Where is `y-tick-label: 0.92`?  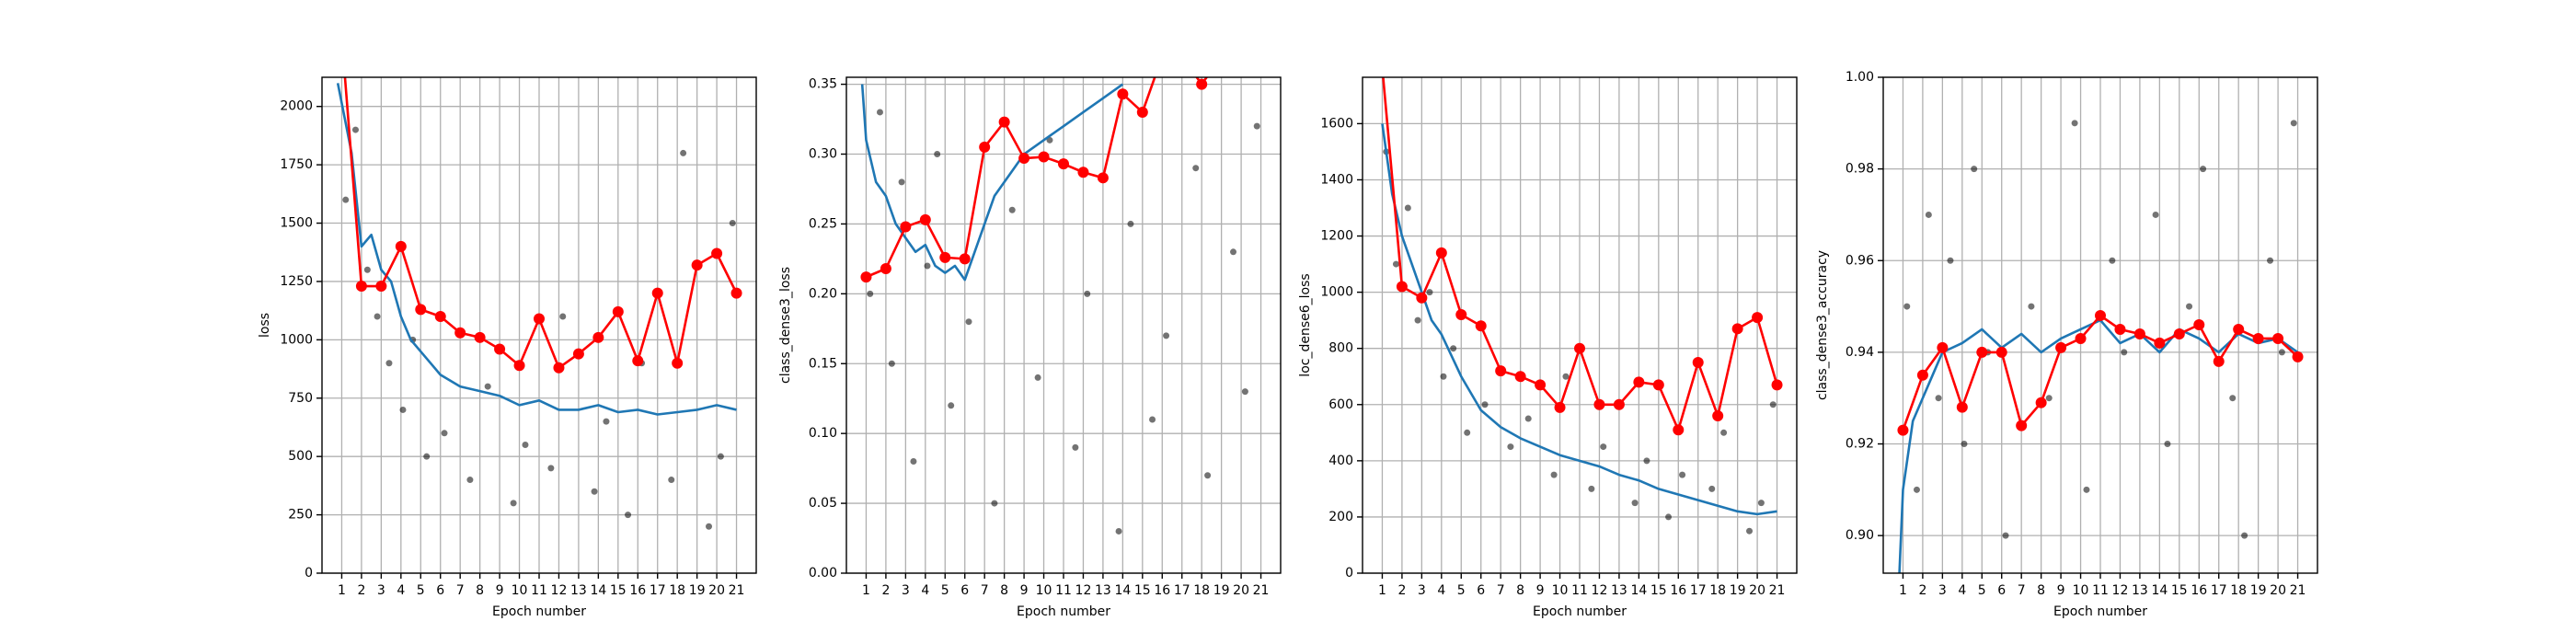
y-tick-label: 0.92 is located at coordinates (1860, 444).